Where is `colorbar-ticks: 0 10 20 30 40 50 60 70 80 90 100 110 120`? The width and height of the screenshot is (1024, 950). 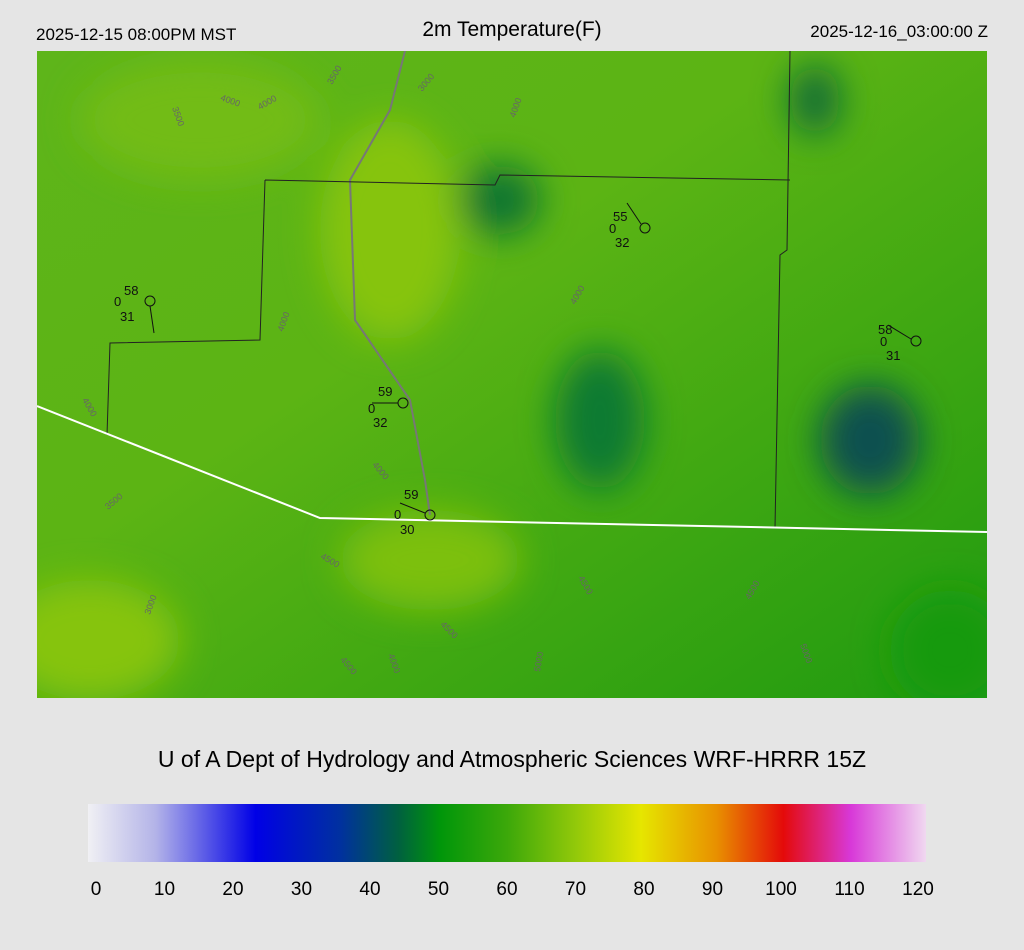
colorbar-ticks: 0 10 20 30 40 50 60 70 80 90 100 110 120 is located at coordinates (512, 889).